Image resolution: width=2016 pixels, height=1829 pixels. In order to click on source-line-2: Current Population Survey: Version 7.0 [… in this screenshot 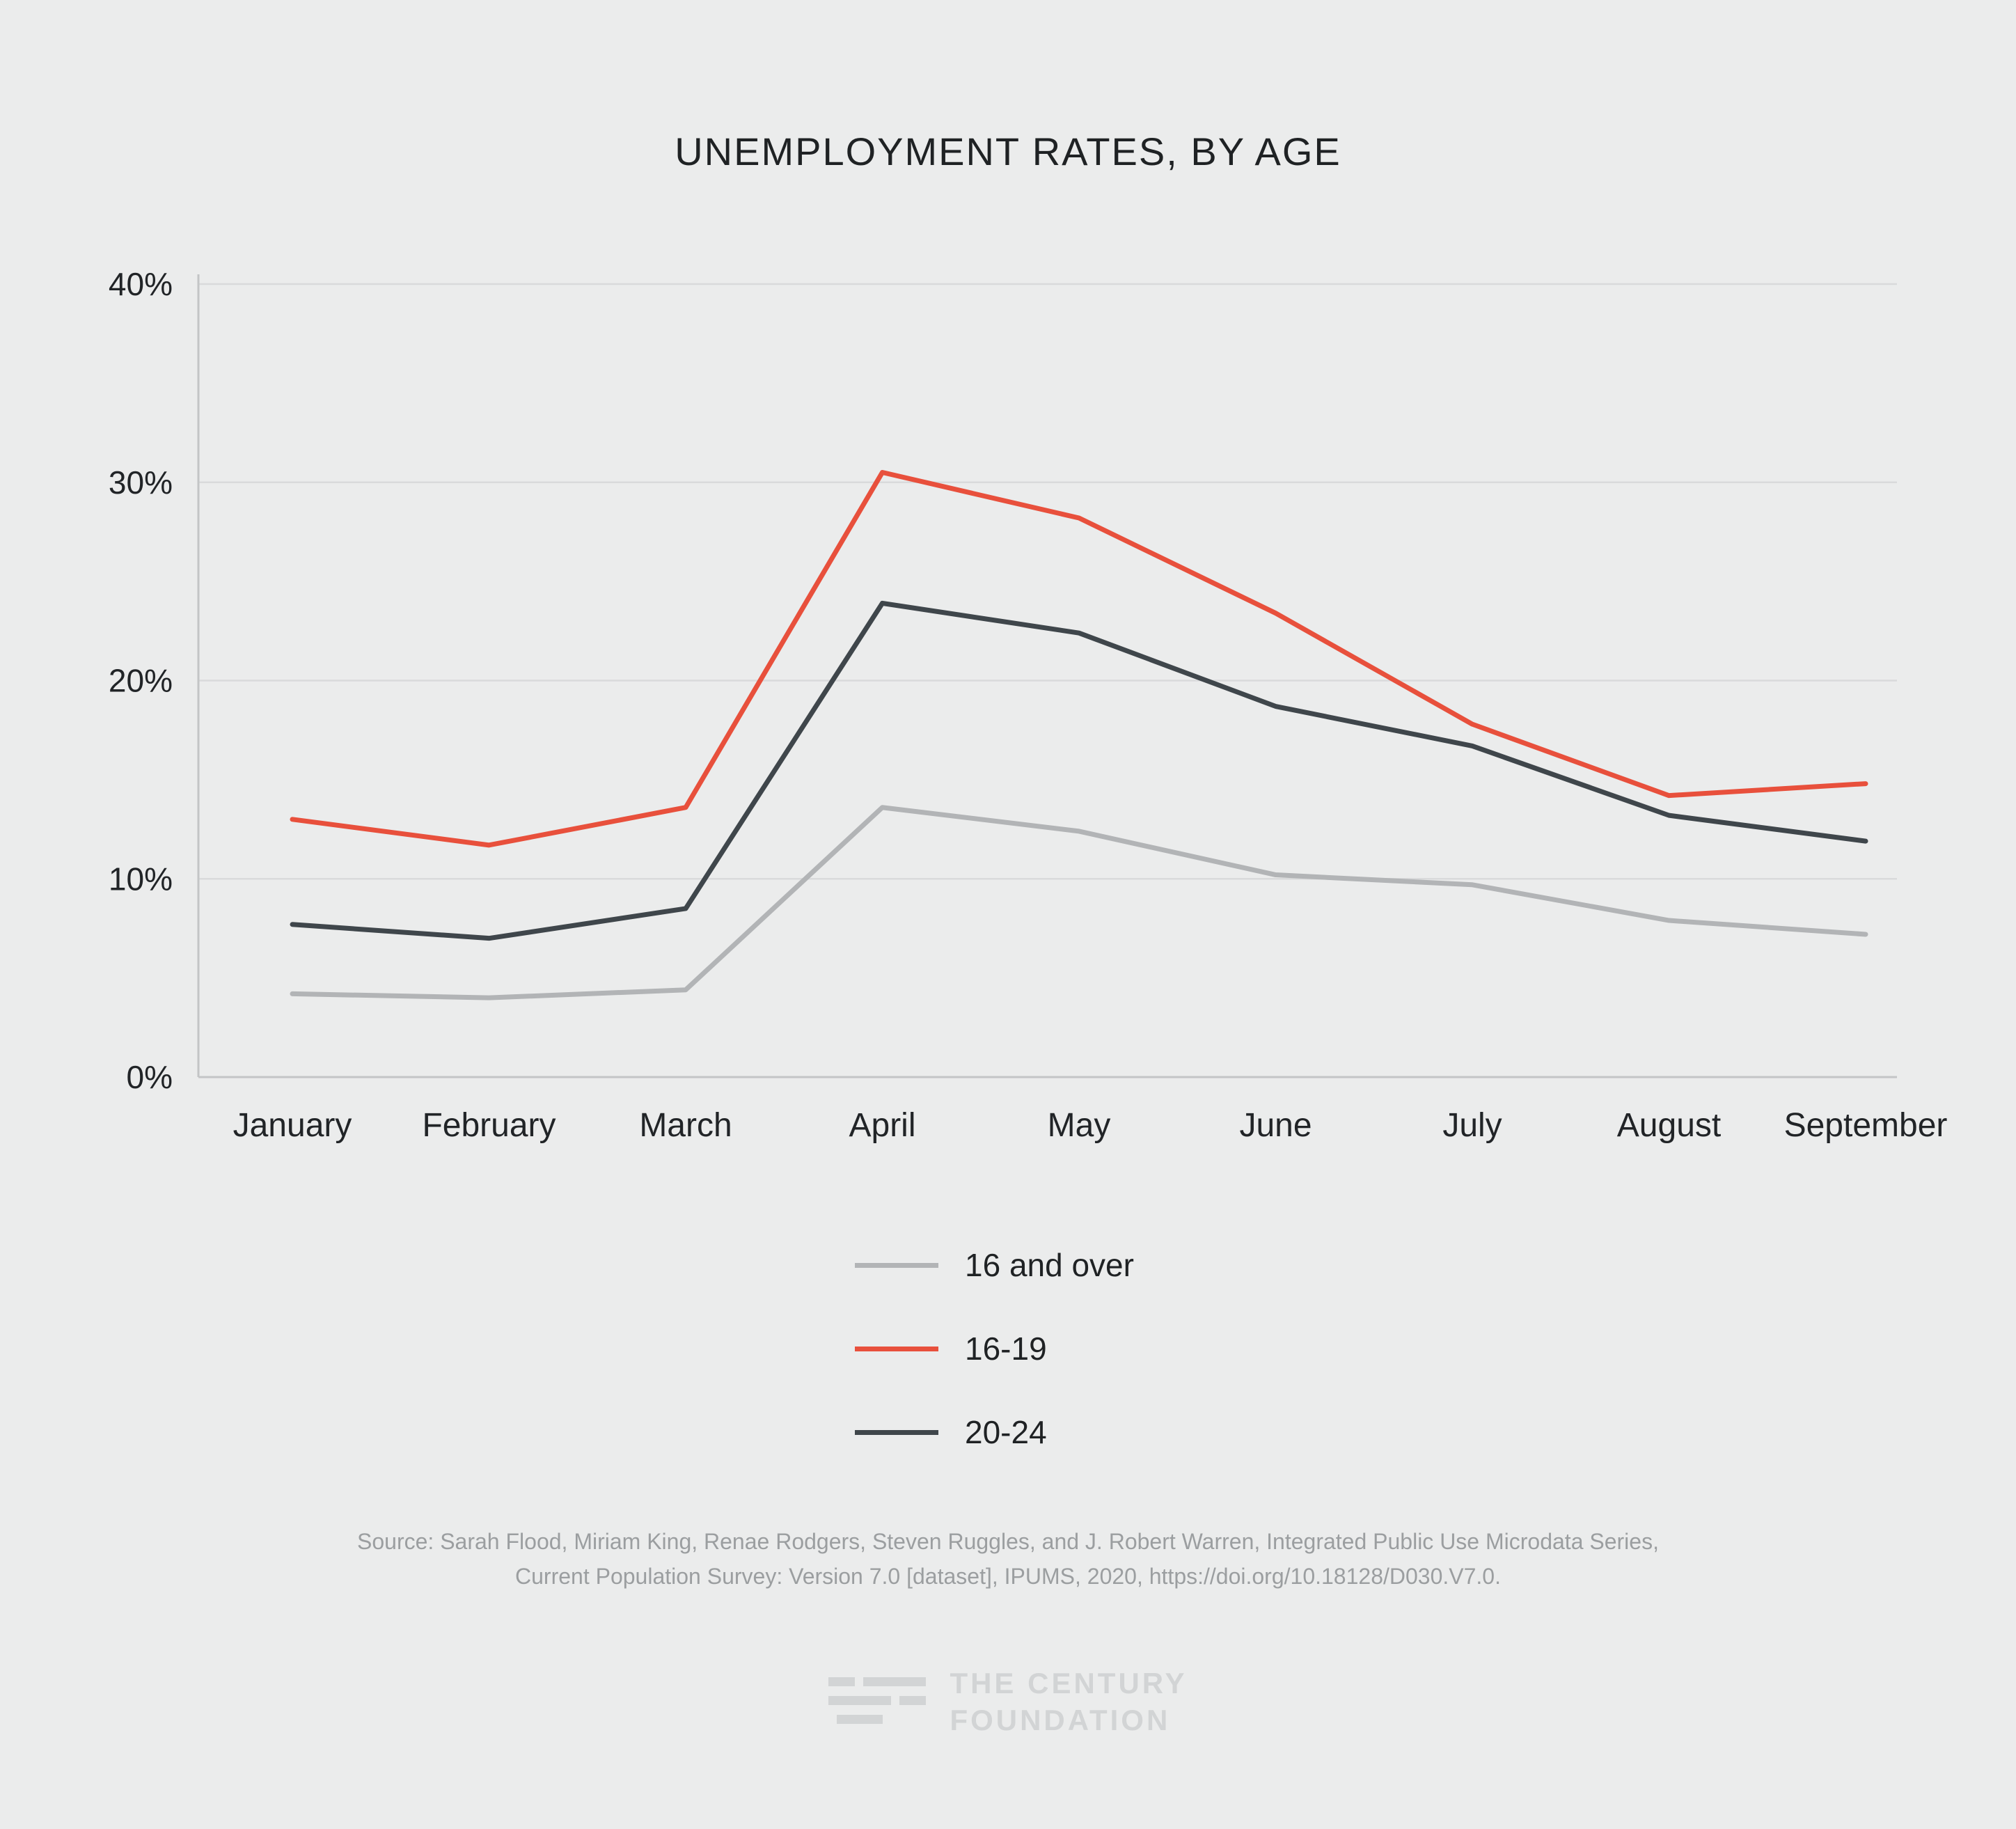, I will do `click(1008, 1576)`.